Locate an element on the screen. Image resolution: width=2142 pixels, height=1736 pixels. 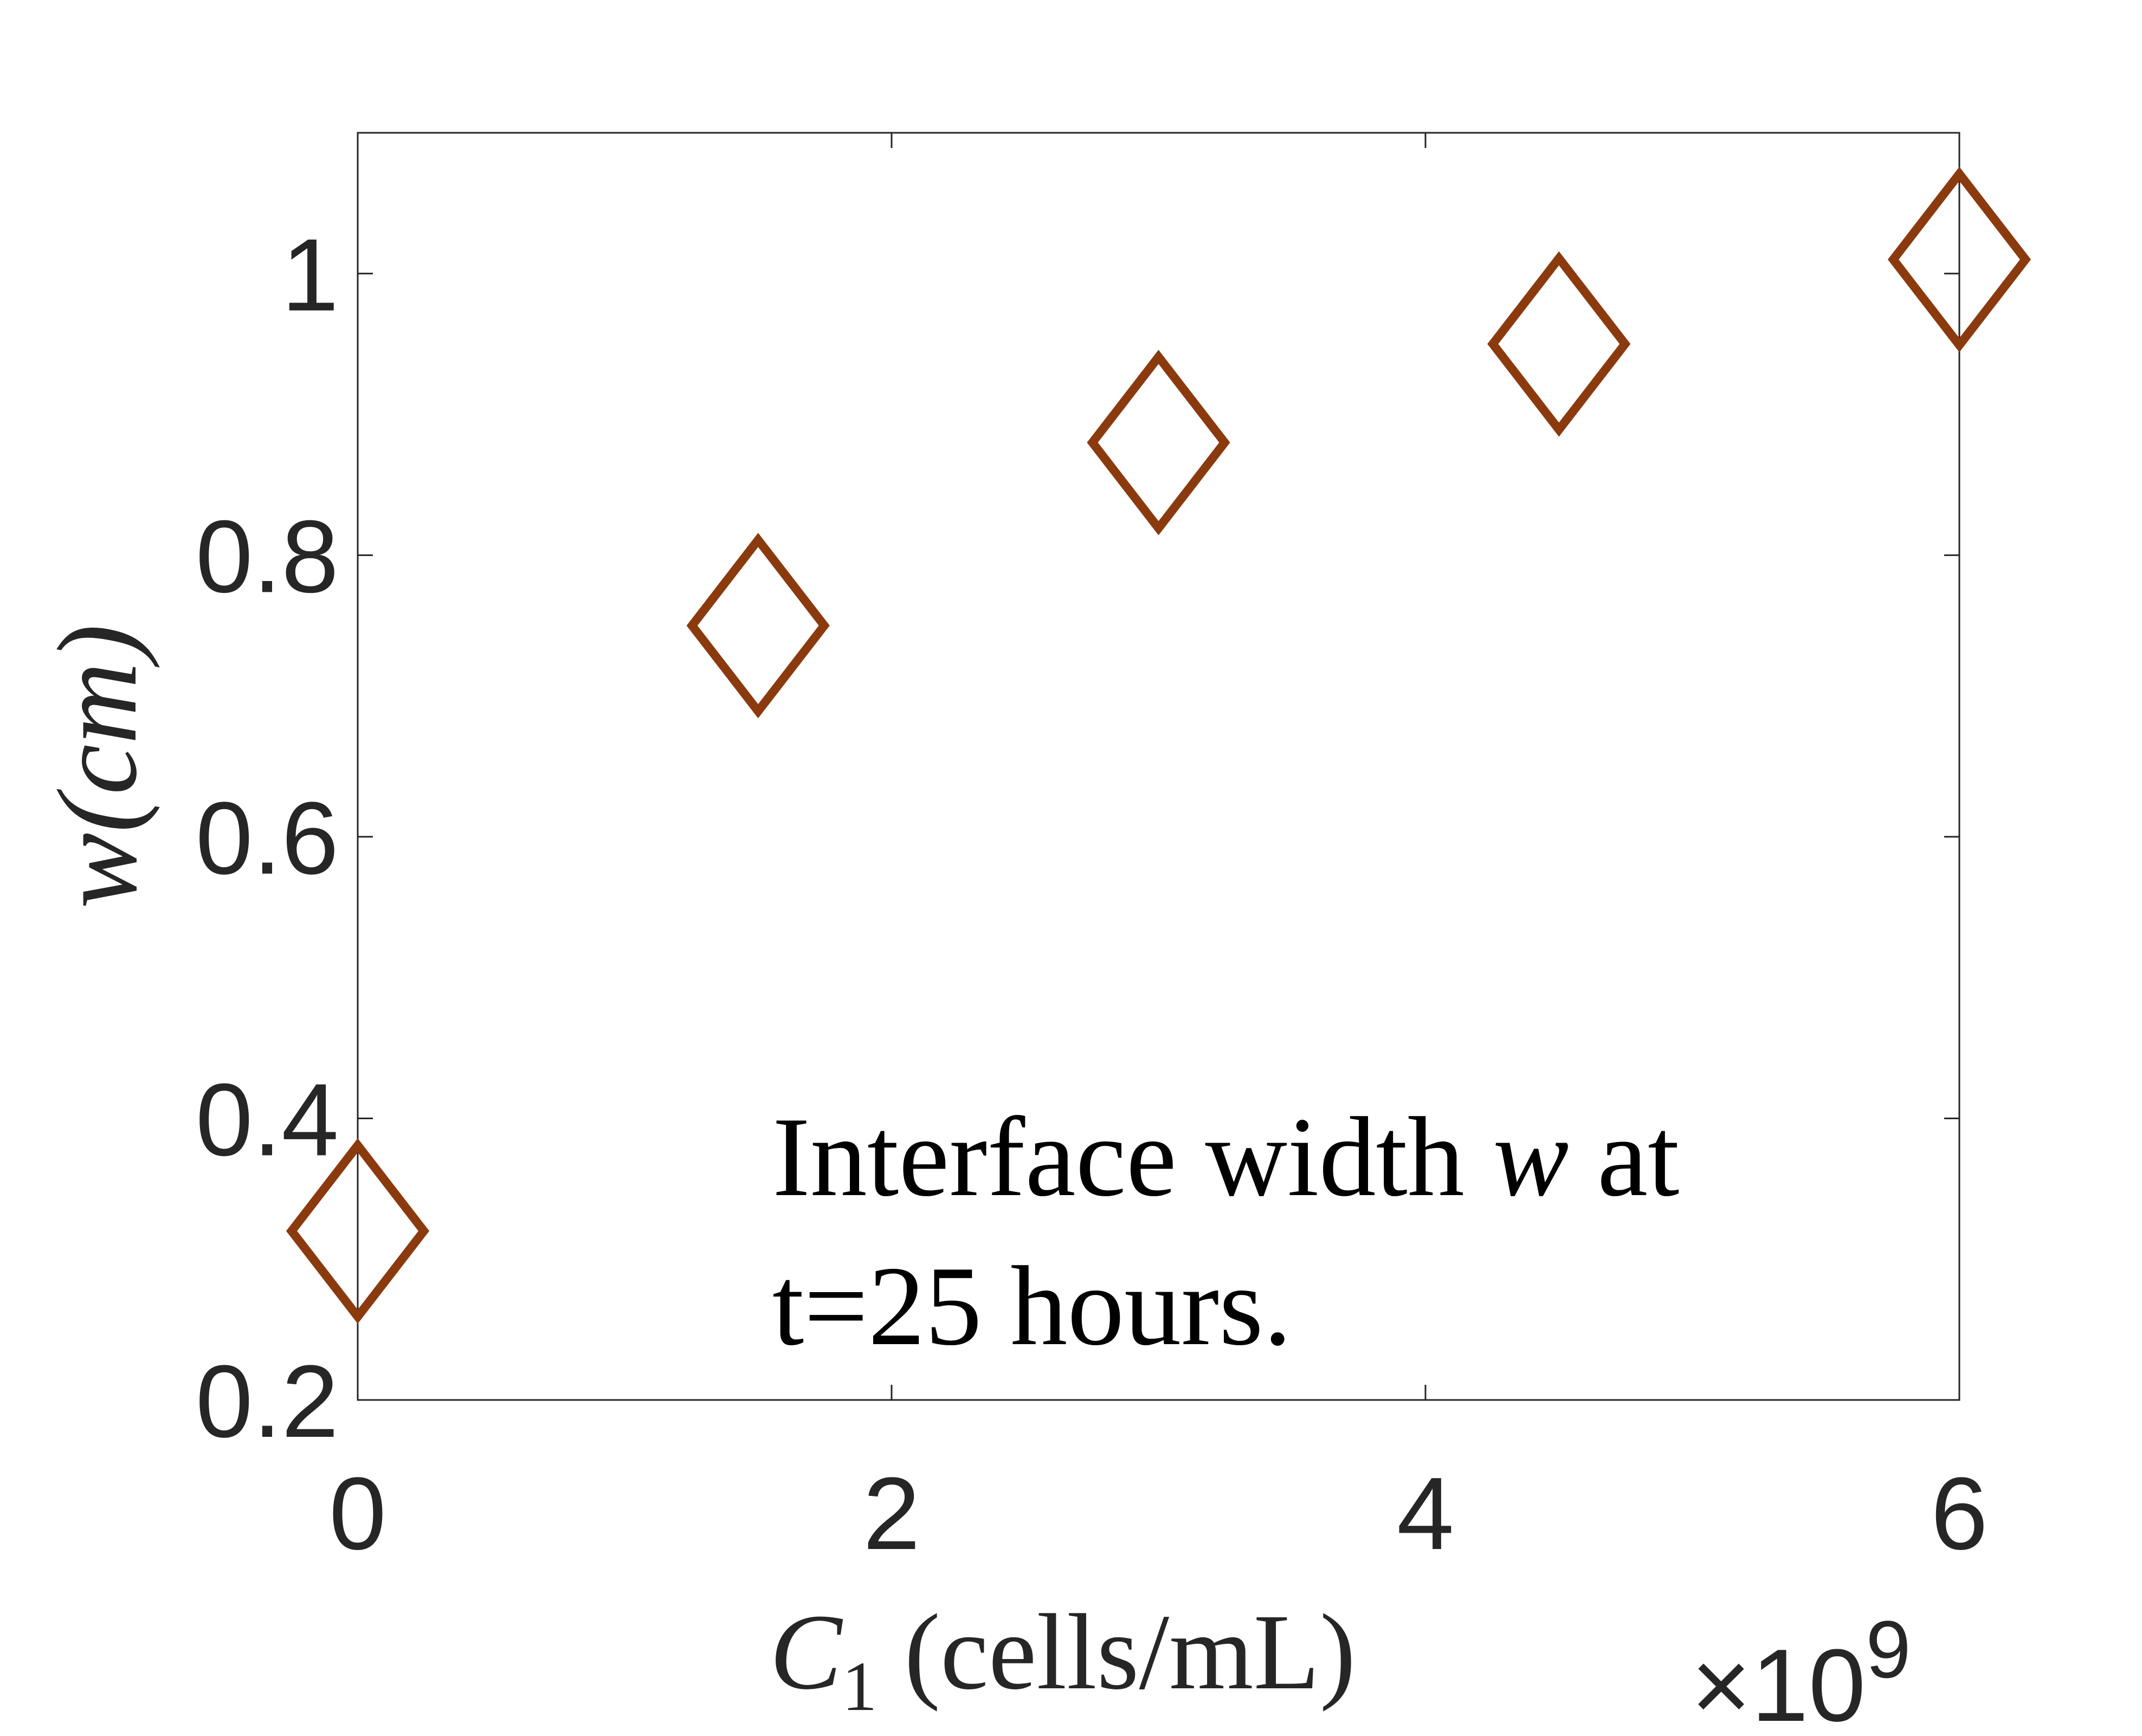
y-tick-label: 0.6 is located at coordinates (268, 838).